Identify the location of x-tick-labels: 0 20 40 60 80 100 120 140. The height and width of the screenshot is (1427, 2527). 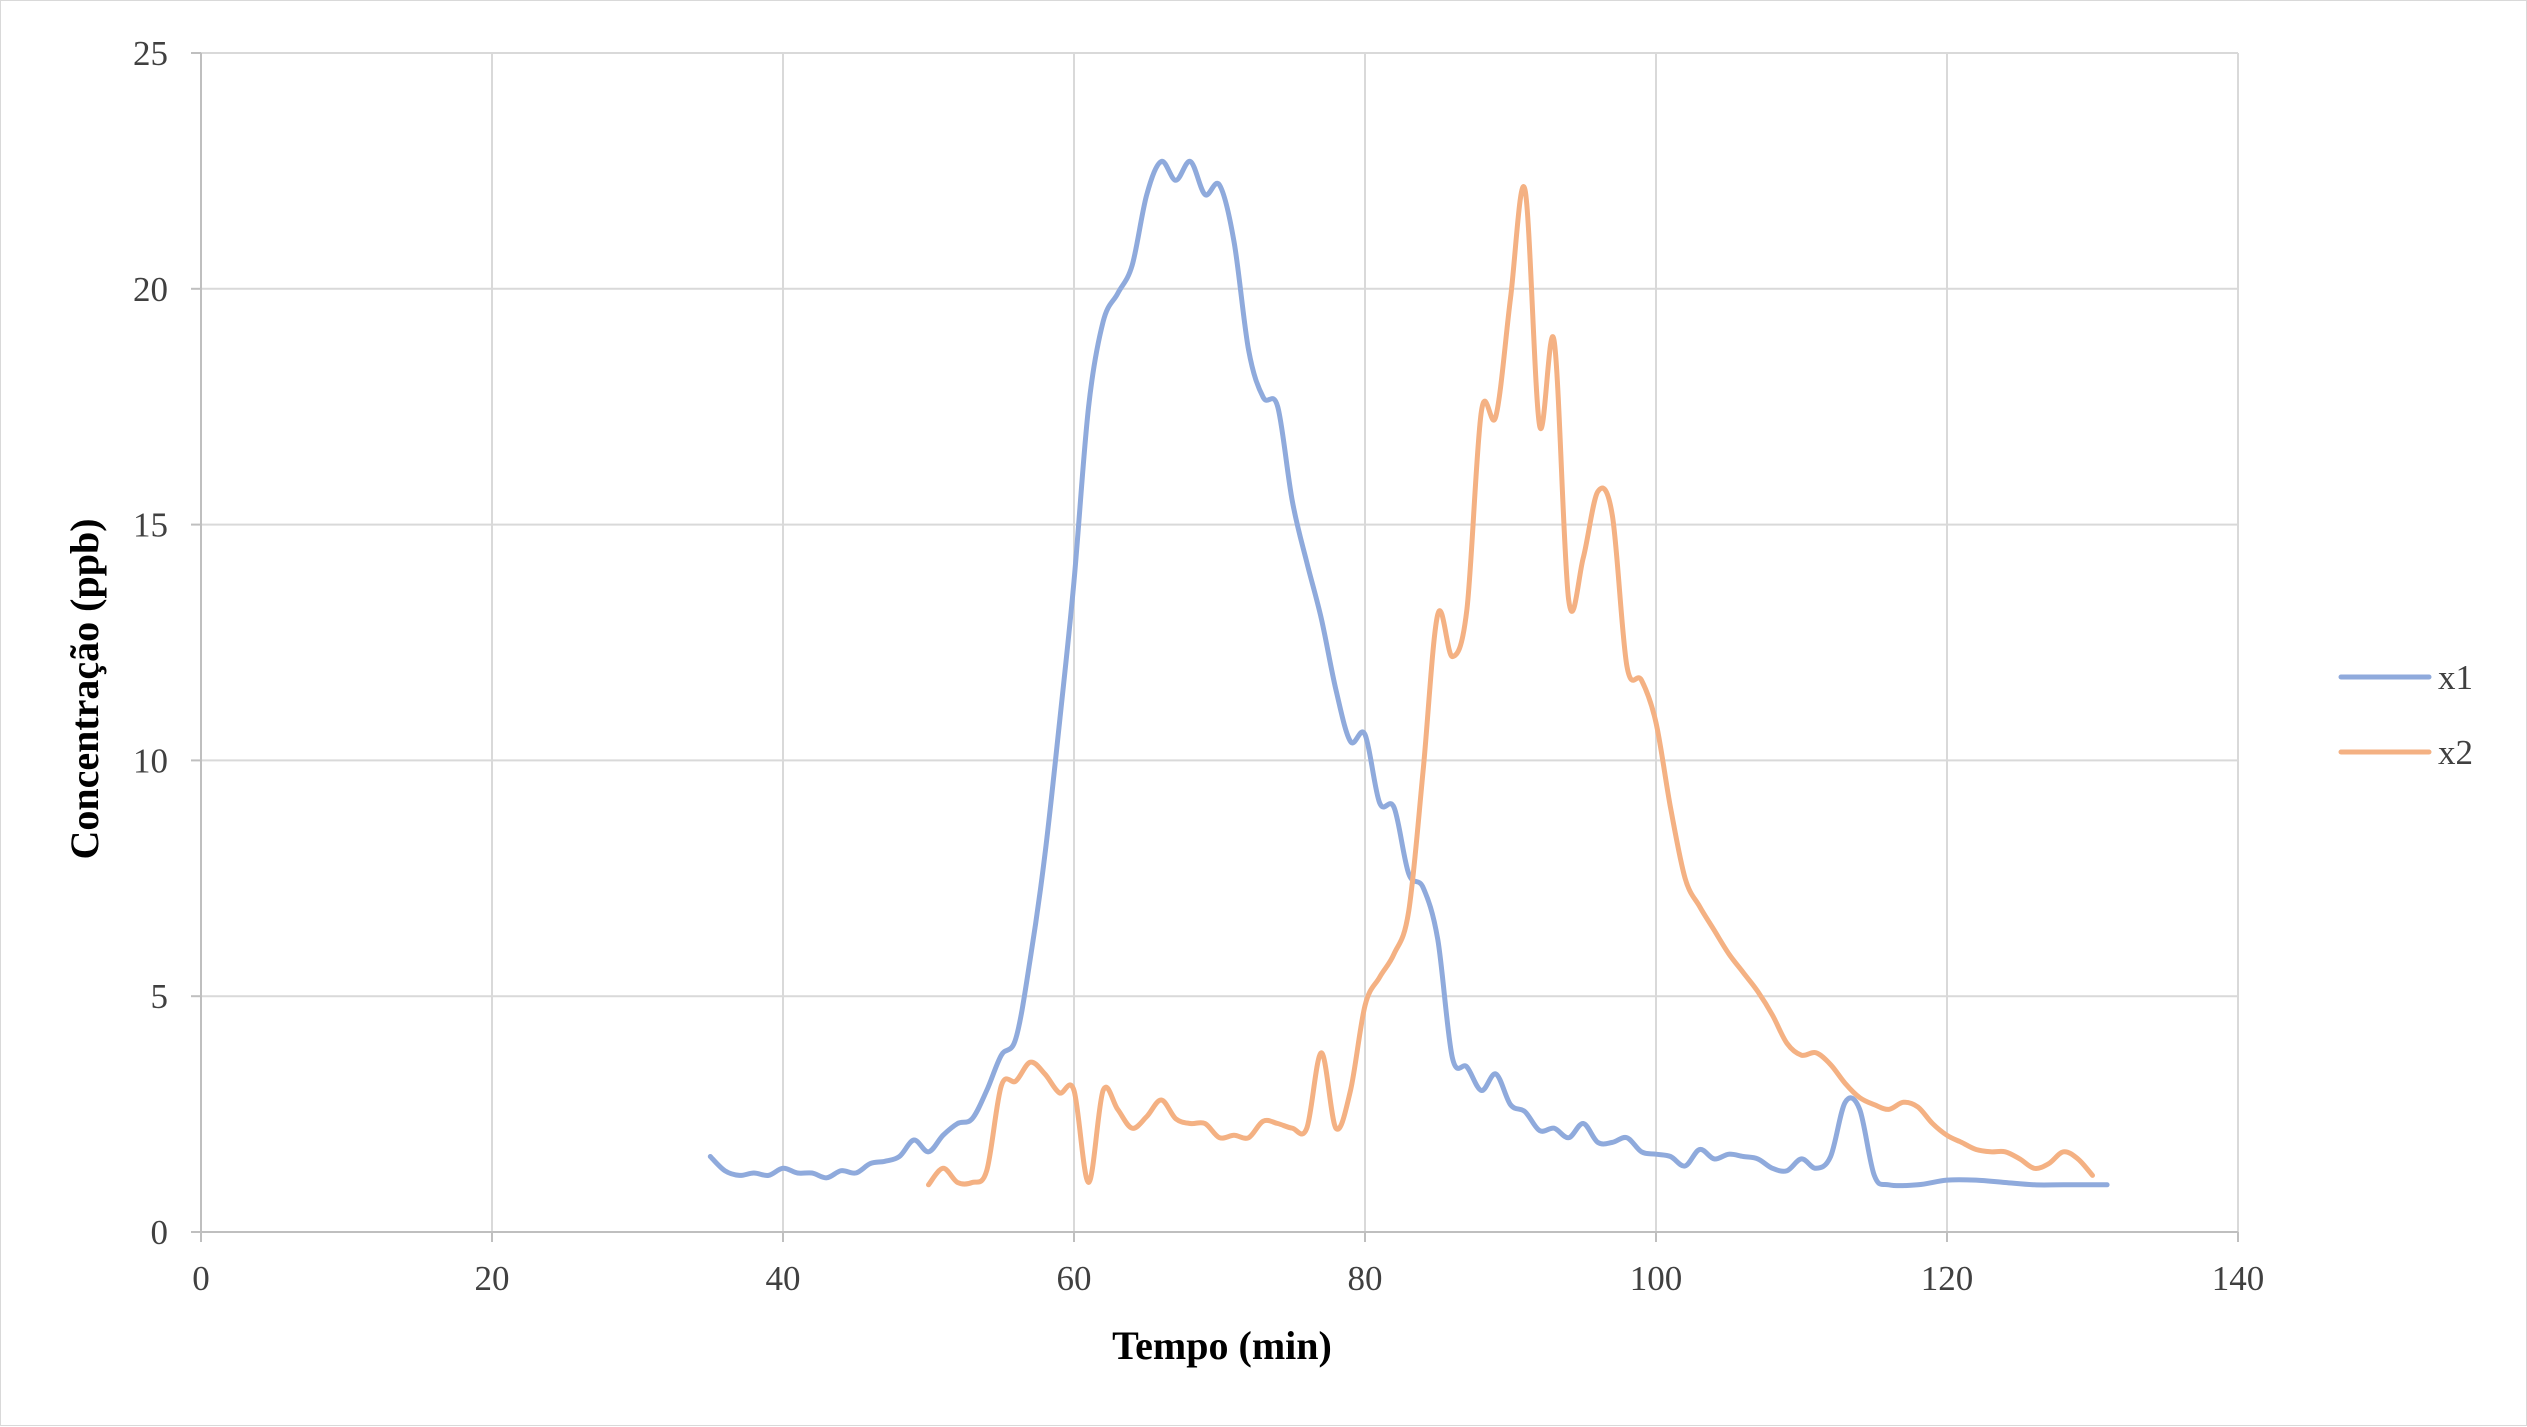
(1228, 1278).